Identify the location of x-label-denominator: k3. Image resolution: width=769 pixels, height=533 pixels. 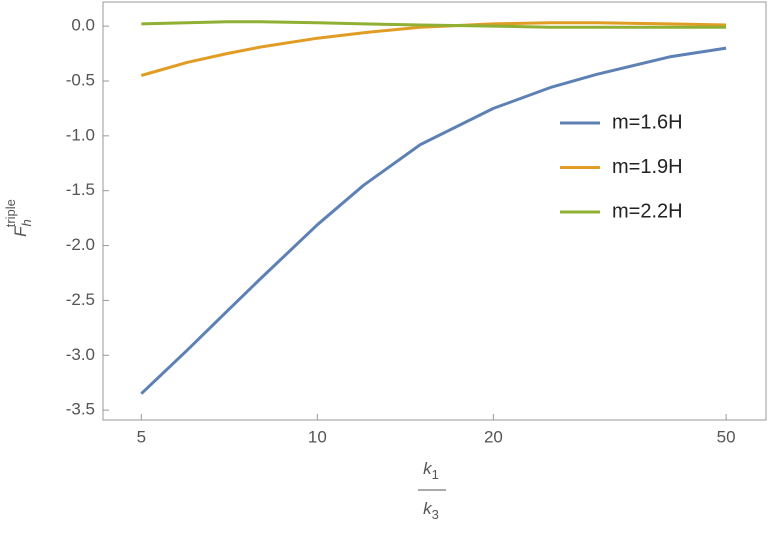
(431, 510).